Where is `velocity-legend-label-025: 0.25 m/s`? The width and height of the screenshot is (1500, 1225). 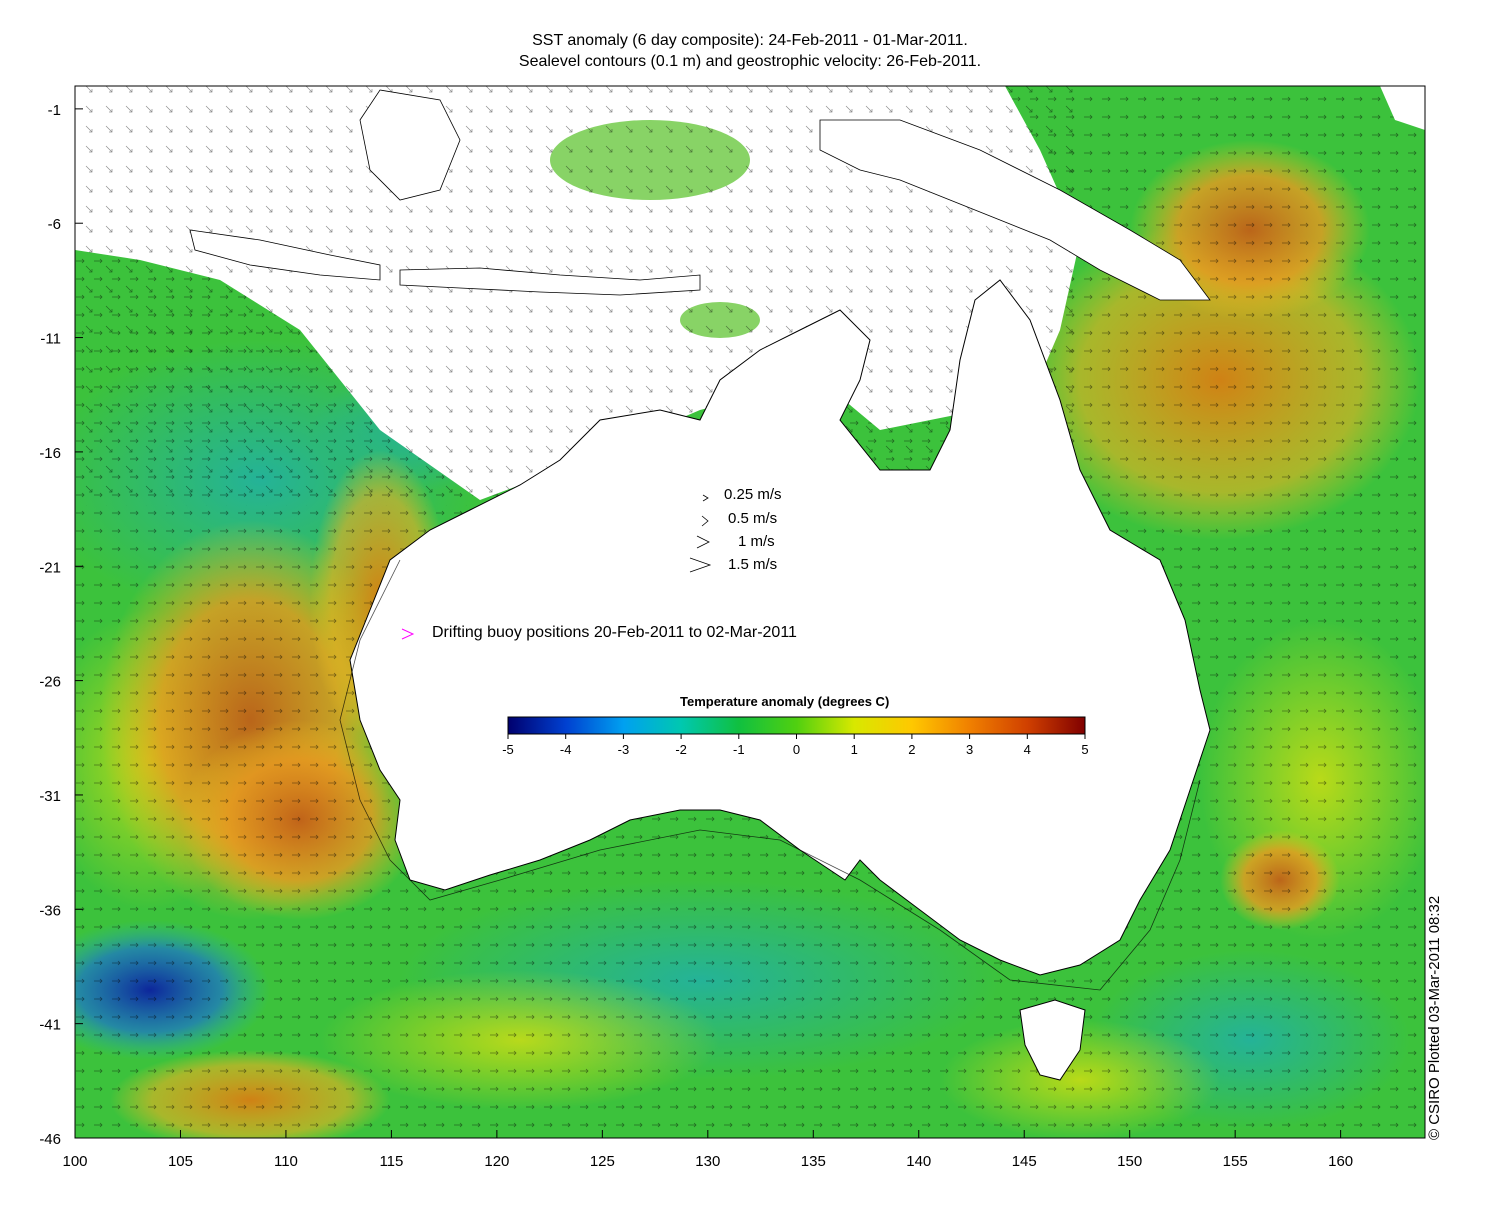 velocity-legend-label-025: 0.25 m/s is located at coordinates (753, 494).